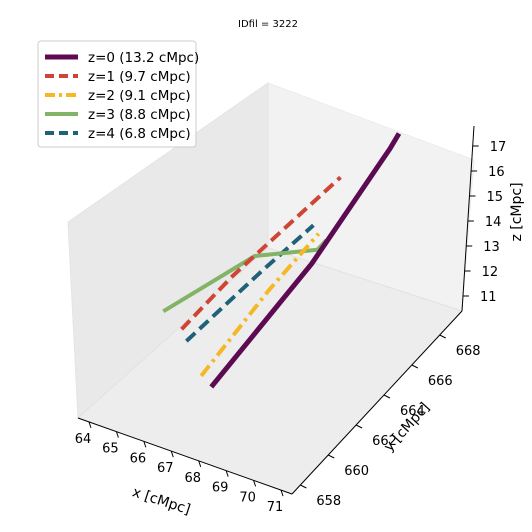 This screenshot has height=532, width=532. Describe the element at coordinates (139, 77) in the screenshot. I see `legend-entry: z=1 (9.7 cMpc)` at that location.